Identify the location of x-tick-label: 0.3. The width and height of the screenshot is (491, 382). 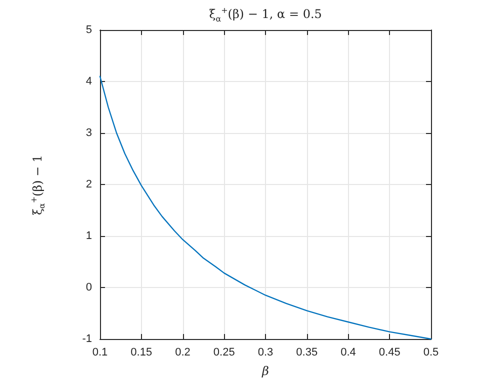
(266, 352).